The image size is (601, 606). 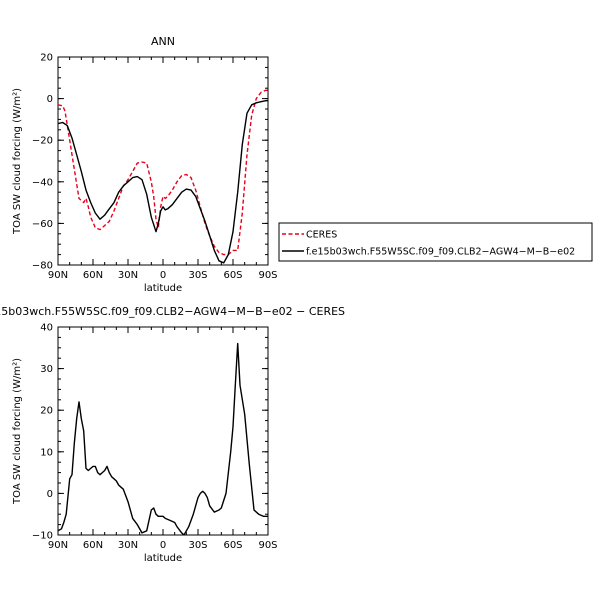 I want to click on y-tick-label: −10, so click(x=42, y=536).